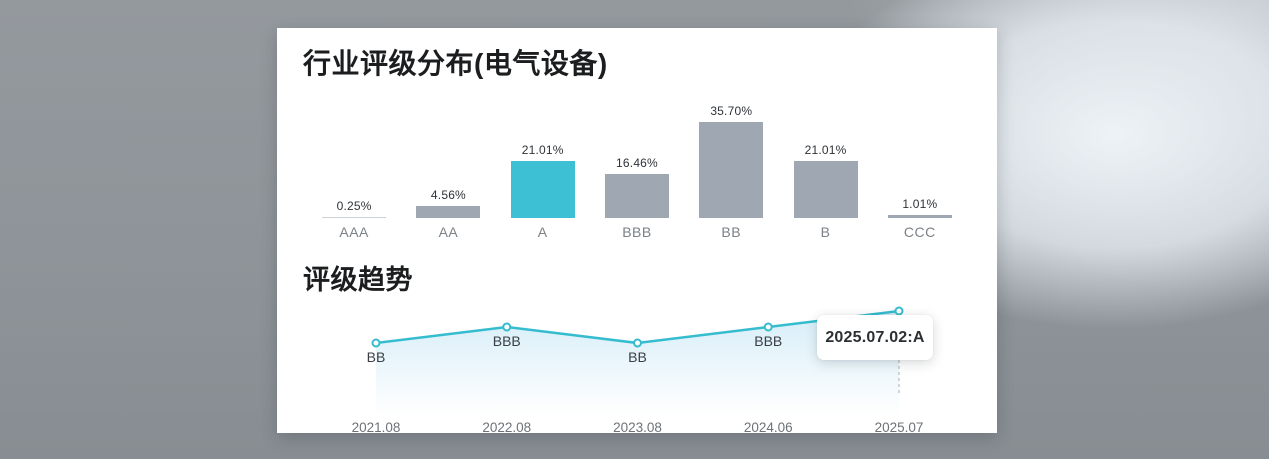  I want to click on bar-chart-categories: AAA AA A BBB BB B CCC, so click(637, 232).